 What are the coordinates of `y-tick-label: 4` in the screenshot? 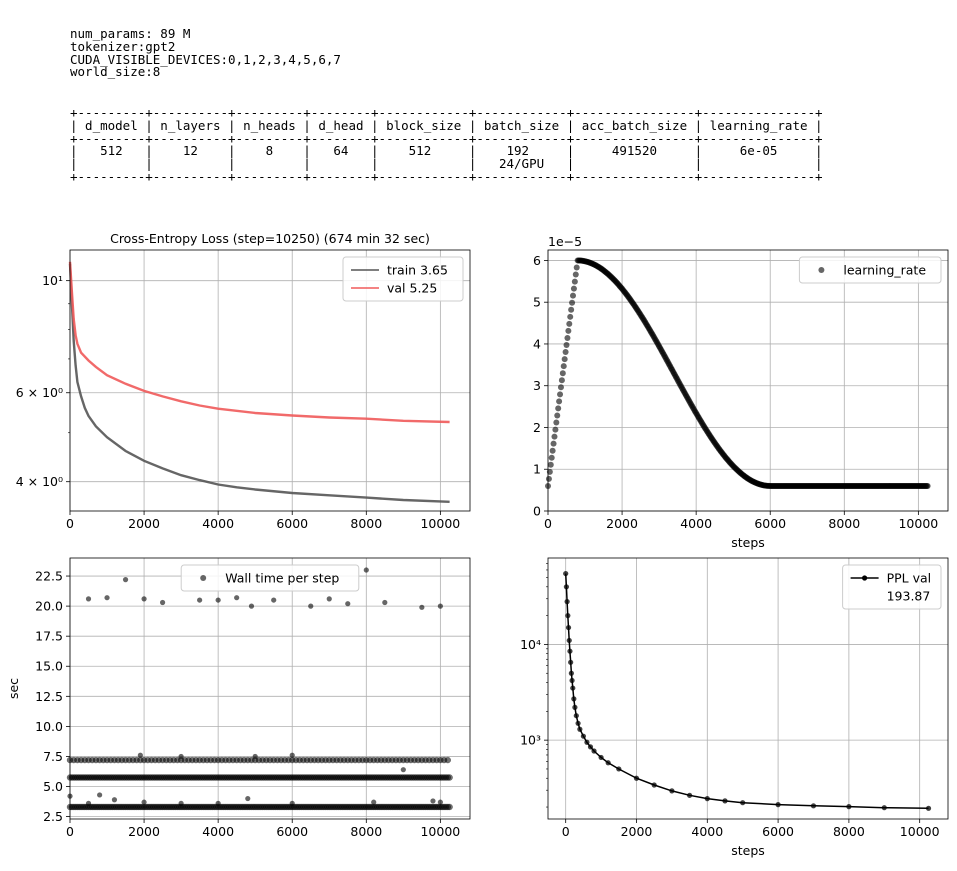 It's located at (537, 343).